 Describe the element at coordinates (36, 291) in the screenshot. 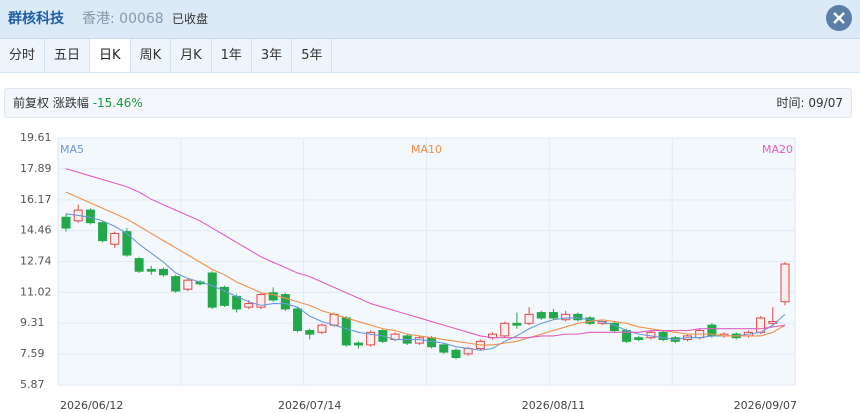

I see `y-tick-label: 11.02` at that location.